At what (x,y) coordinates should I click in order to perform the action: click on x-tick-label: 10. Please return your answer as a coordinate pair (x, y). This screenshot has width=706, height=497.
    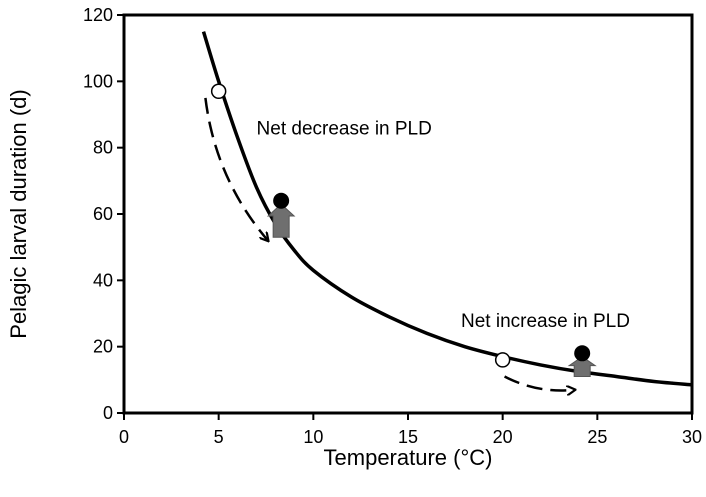
    Looking at the image, I should click on (313, 437).